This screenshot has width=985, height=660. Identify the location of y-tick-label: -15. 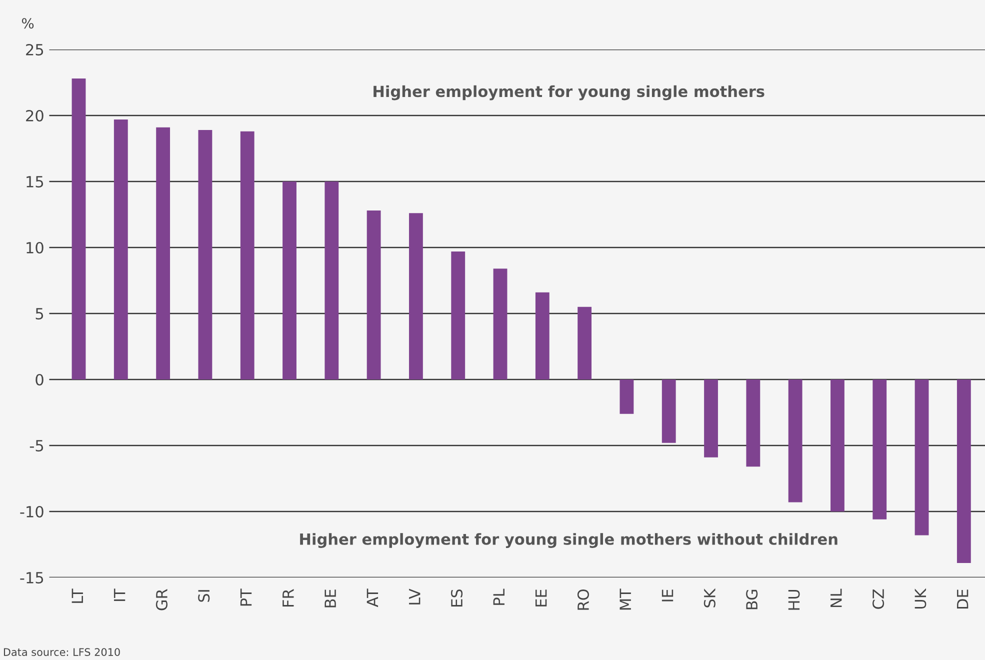
(32, 578).